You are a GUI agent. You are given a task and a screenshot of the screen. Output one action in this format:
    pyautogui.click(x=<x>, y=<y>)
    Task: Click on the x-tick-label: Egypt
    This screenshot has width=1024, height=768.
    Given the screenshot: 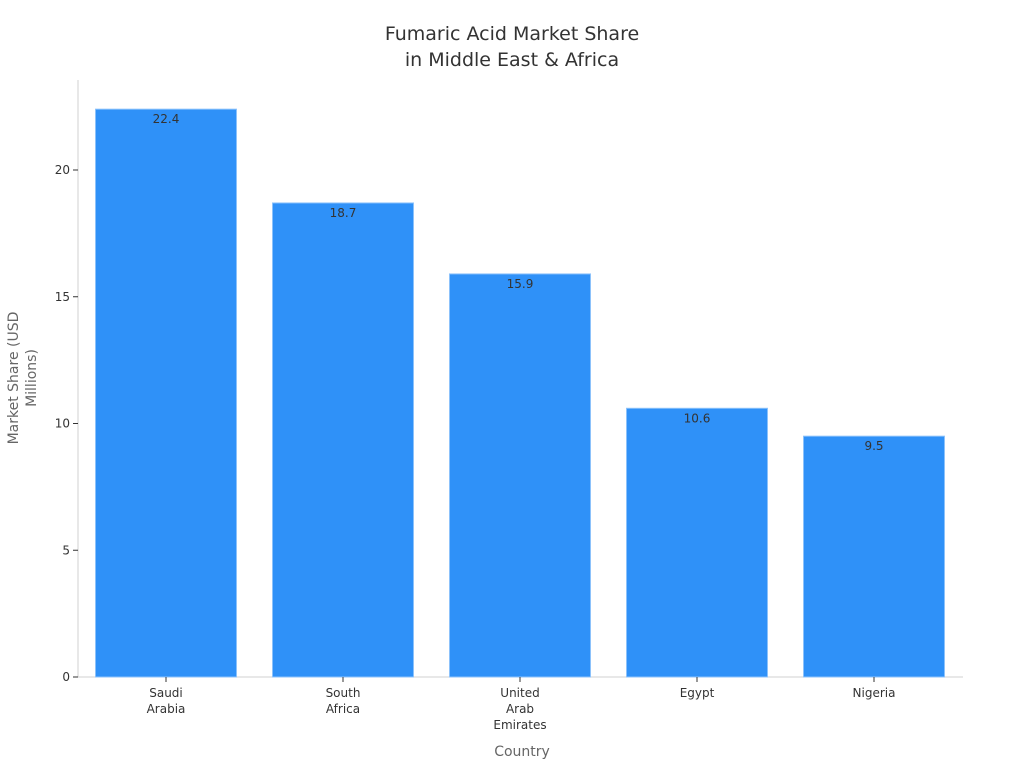 What is the action you would take?
    pyautogui.click(x=697, y=693)
    